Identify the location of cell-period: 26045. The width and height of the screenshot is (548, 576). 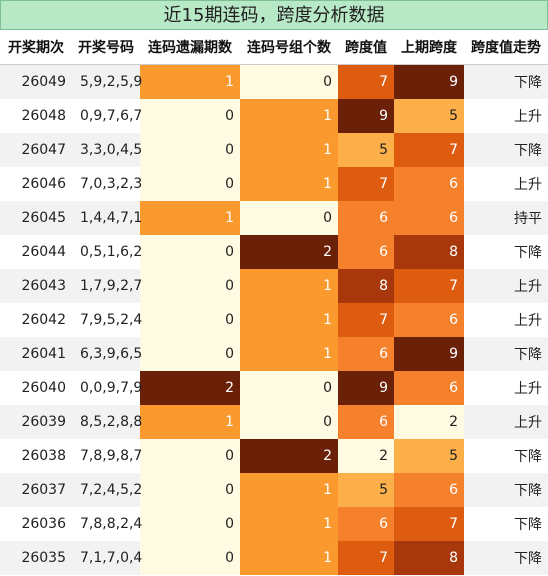
(36, 217).